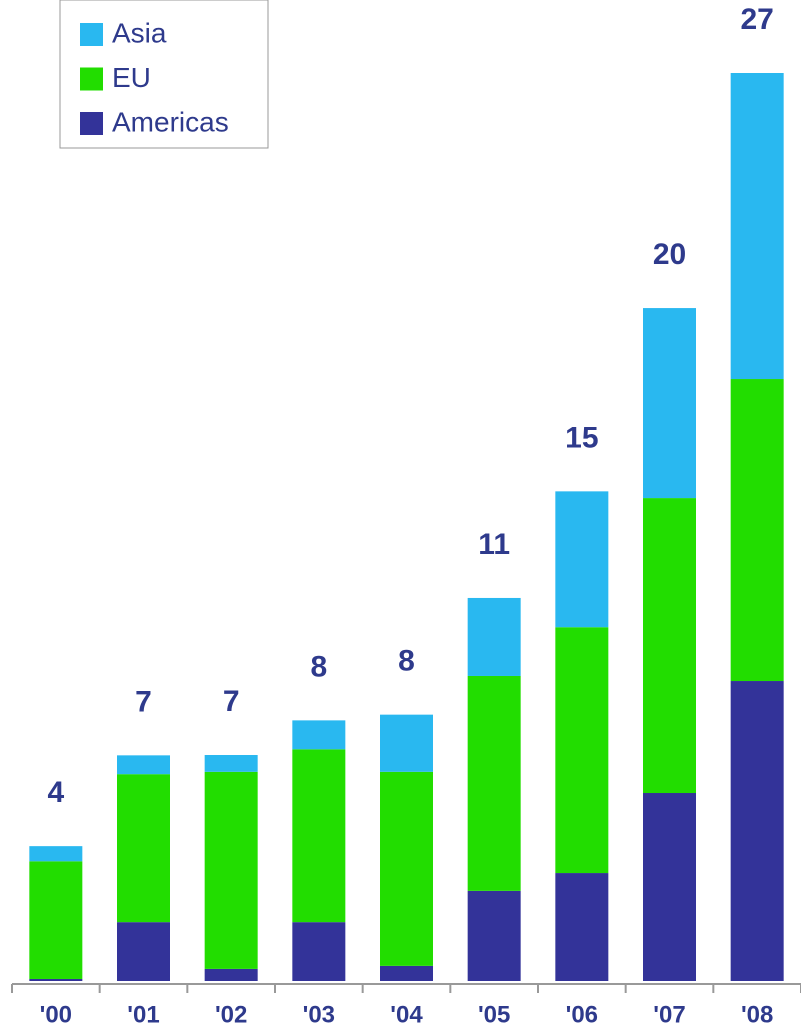  Describe the element at coordinates (757, 1014) in the screenshot. I see `x-tick-label: '08` at that location.